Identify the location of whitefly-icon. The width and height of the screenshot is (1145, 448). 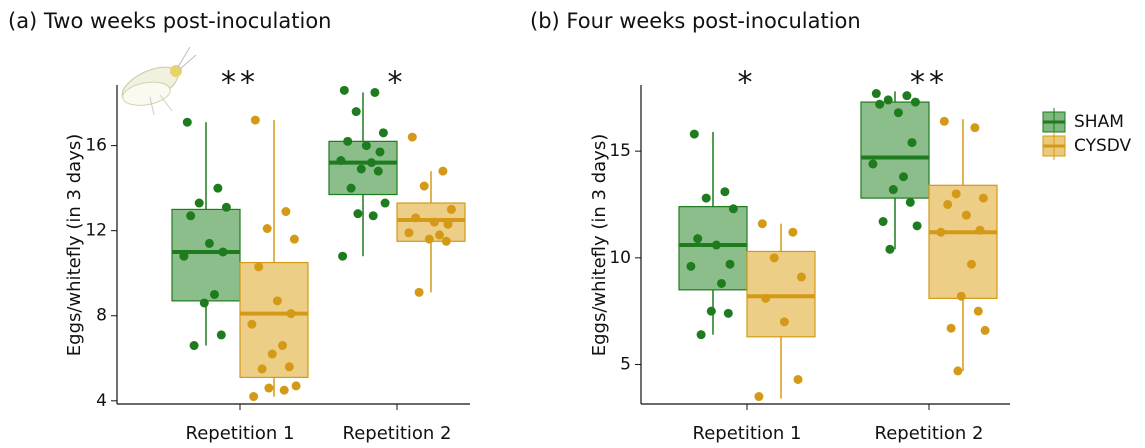
(159, 81).